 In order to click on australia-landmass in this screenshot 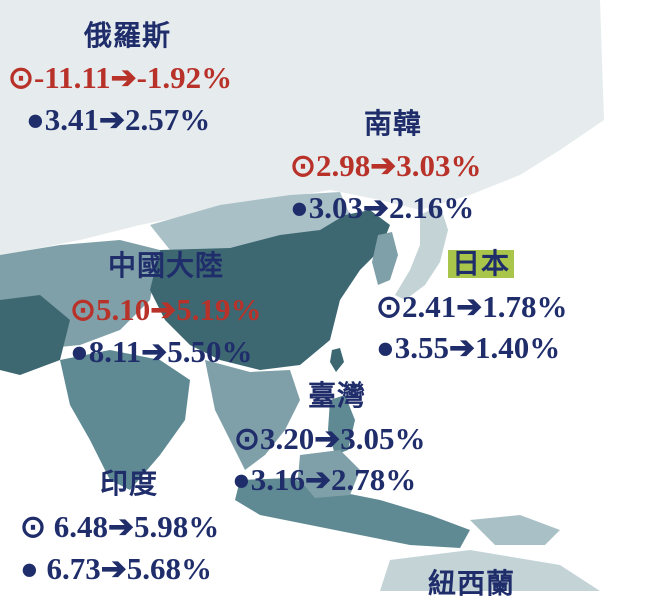, I will do `click(490, 570)`.